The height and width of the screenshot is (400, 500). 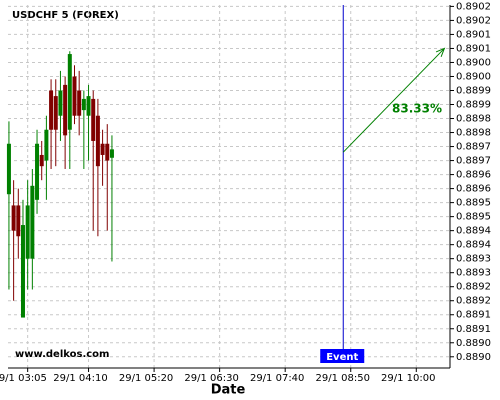 I want to click on forecast-arrow, so click(x=393, y=100).